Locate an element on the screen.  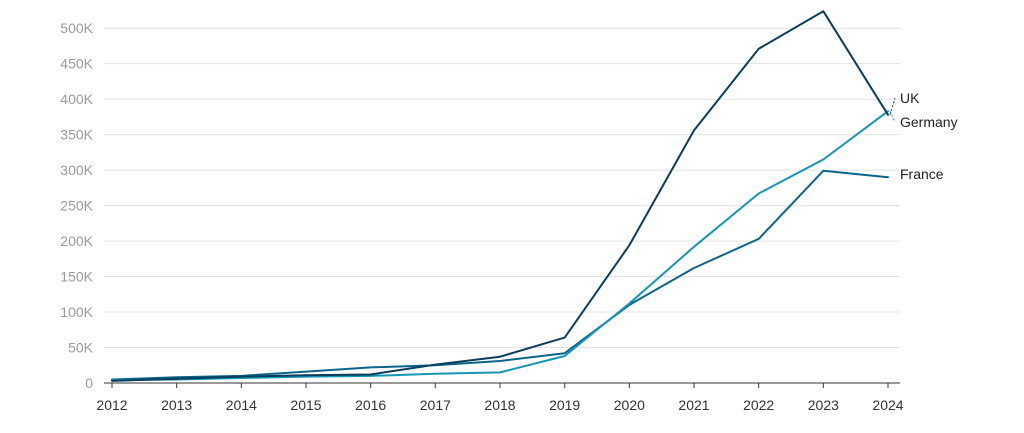
x-tick-label: 2012 is located at coordinates (111, 405).